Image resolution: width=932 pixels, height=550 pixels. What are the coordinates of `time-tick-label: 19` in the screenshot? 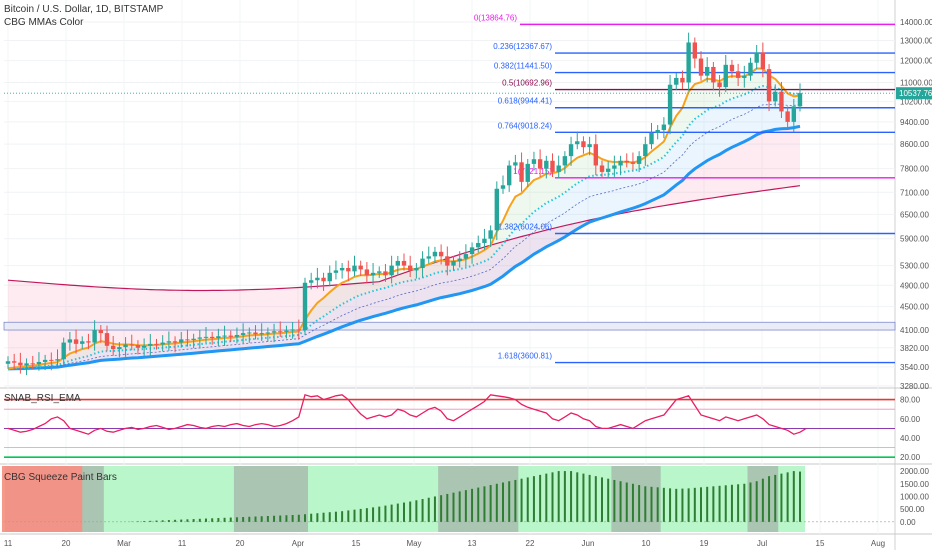 It's located at (704, 543).